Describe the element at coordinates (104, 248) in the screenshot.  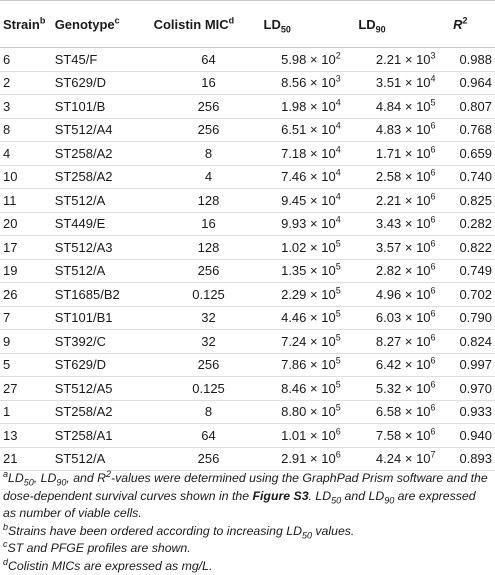
I see `cell-genotype: ST512/A3` at that location.